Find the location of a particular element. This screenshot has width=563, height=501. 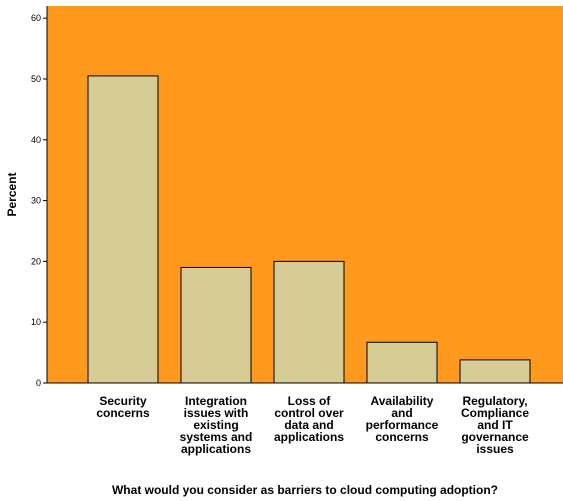

y-tick-label: 40 is located at coordinates (36, 140).